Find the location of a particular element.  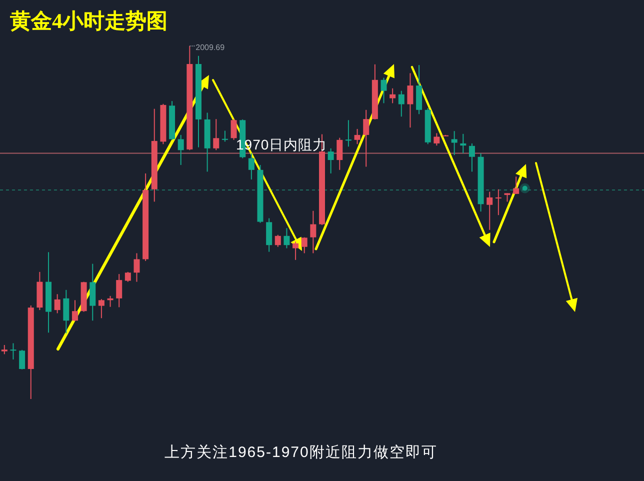

annotation: 2009.69 is located at coordinates (211, 47).